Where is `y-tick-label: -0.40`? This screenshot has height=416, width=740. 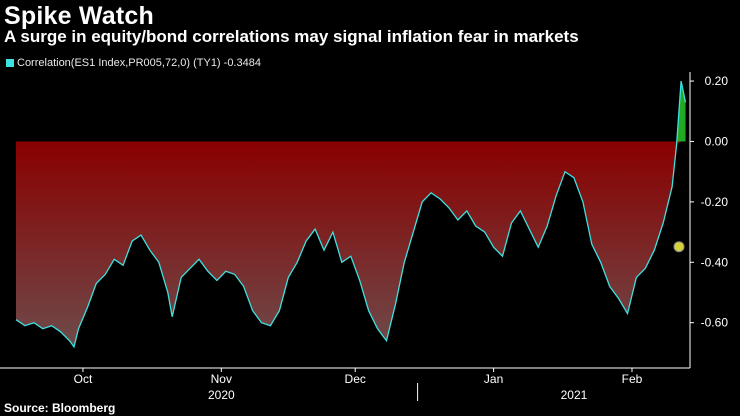 y-tick-label: -0.40 is located at coordinates (715, 262).